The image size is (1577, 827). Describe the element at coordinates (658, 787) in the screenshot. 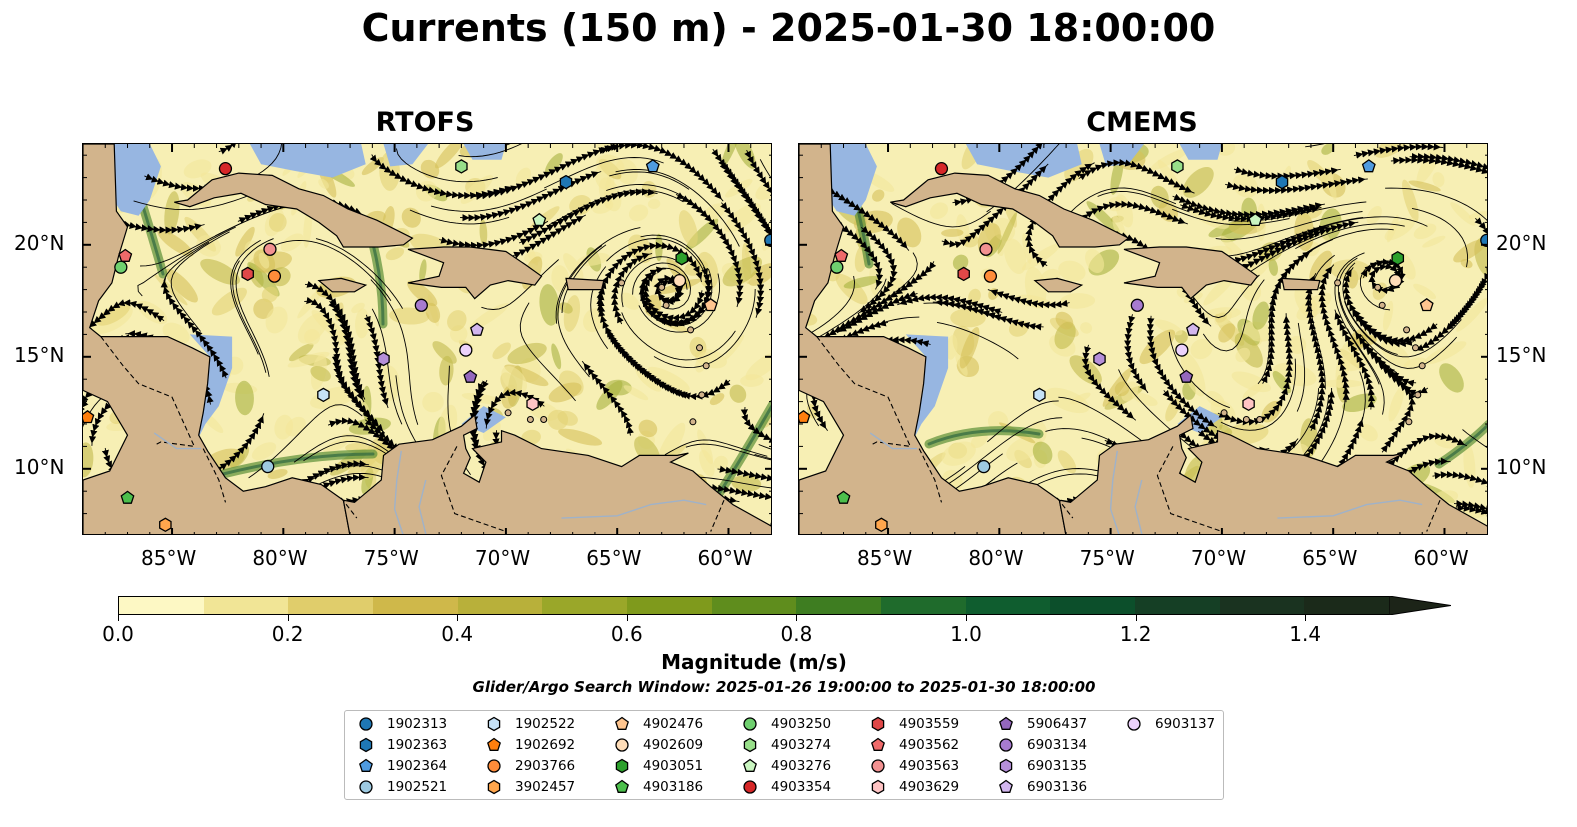

I see `legend-item-4903186: 4903186` at that location.